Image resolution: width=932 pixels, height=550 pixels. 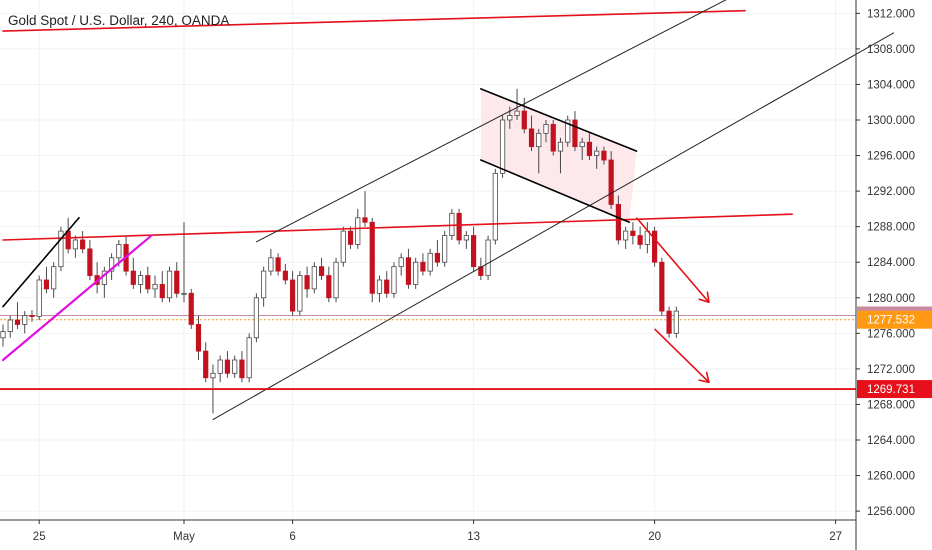 What do you see at coordinates (292, 537) in the screenshot?
I see `time-tick-label: 6` at bounding box center [292, 537].